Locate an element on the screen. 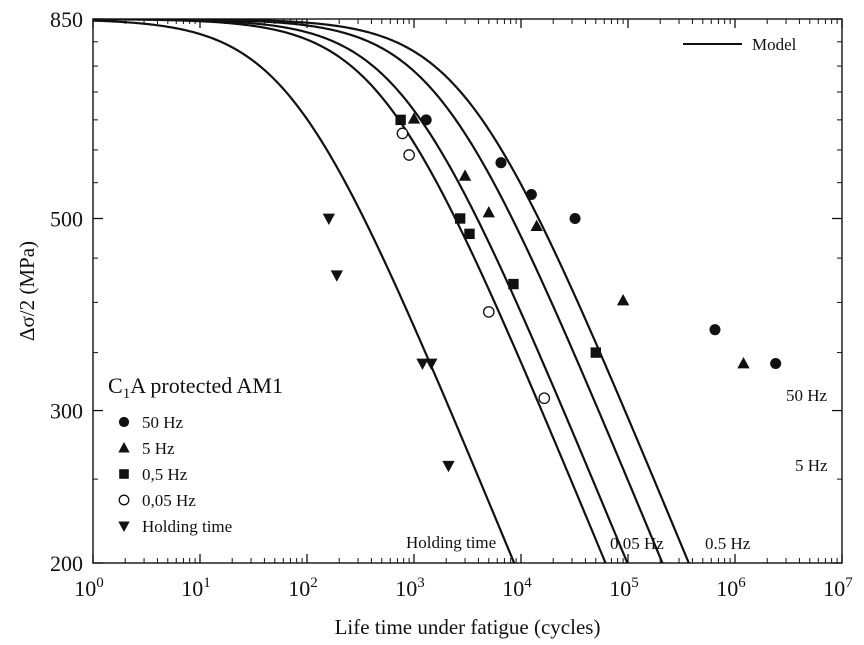  legend-label: 5 Hz is located at coordinates (158, 448).